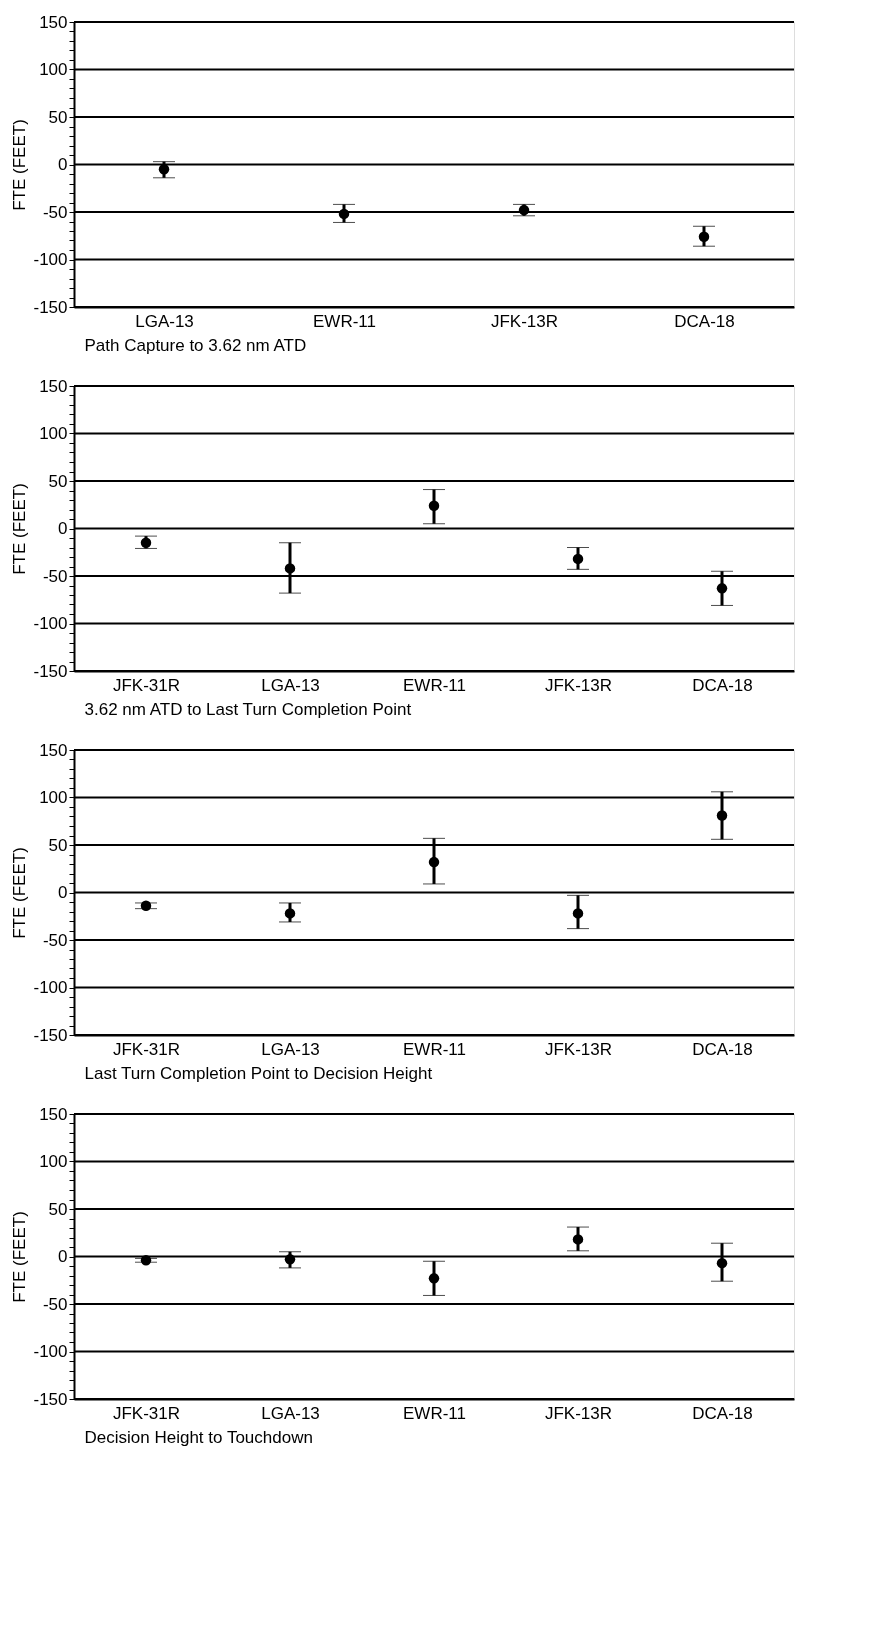 This screenshot has width=877, height=1636. I want to click on x-axis-title: Decision Height to Touchdown, so click(198, 1437).